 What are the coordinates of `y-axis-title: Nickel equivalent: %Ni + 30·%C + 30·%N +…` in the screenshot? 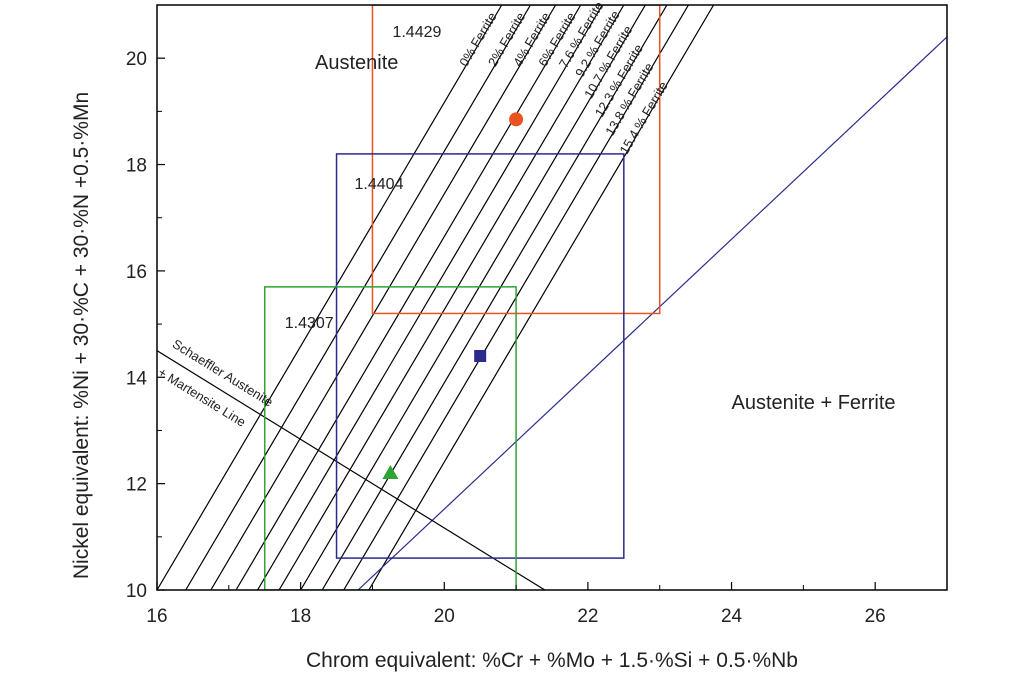 It's located at (81, 335).